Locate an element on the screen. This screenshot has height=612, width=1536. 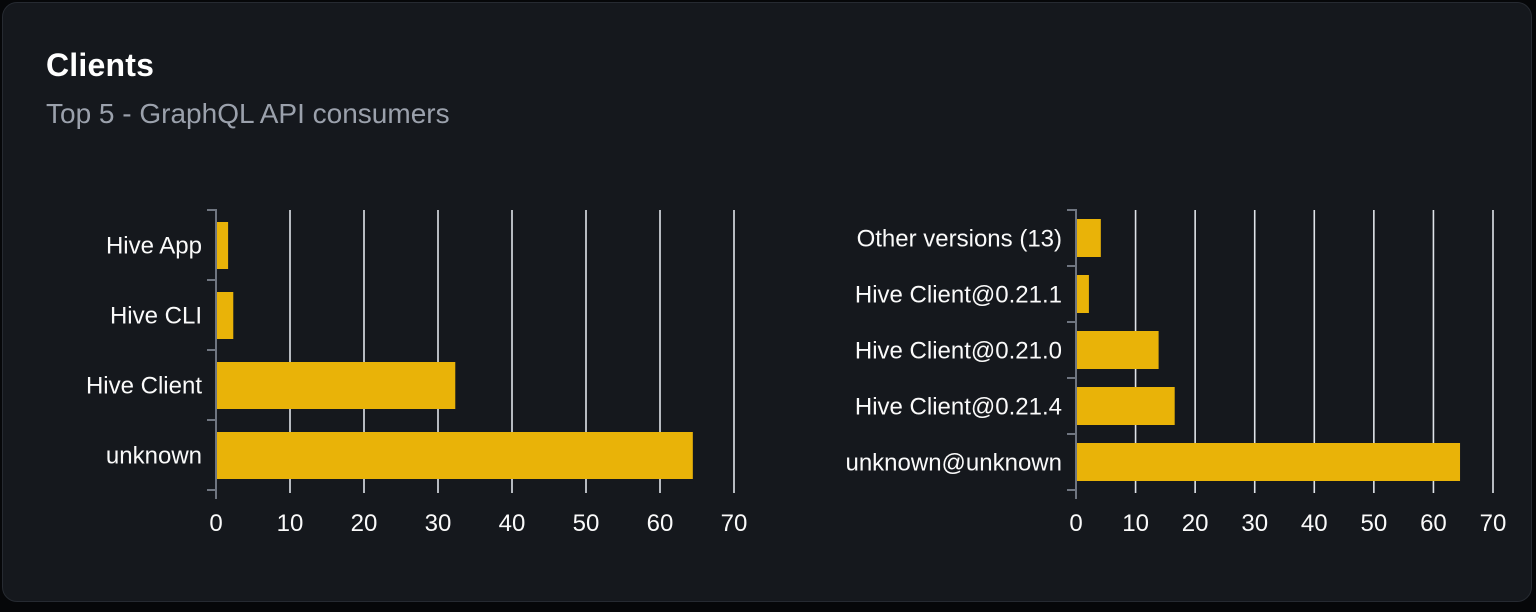
category-label: unknown is located at coordinates (154, 456).